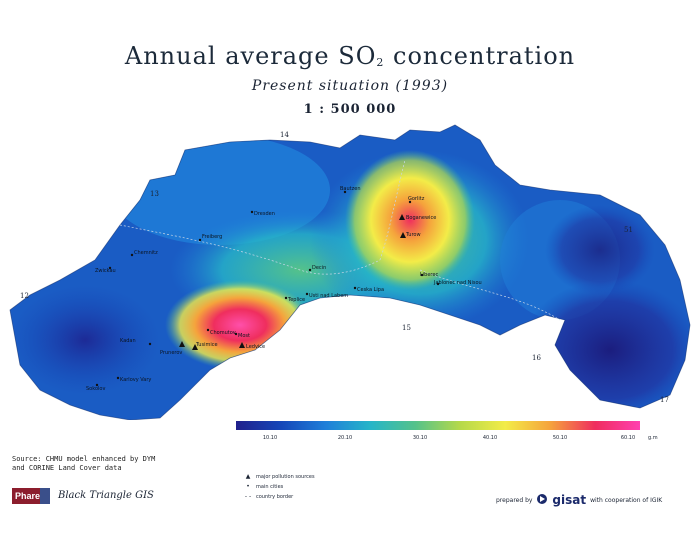 Image resolution: width=700 pixels, height=560 pixels. I want to click on city-label: Freiberg, so click(212, 237).